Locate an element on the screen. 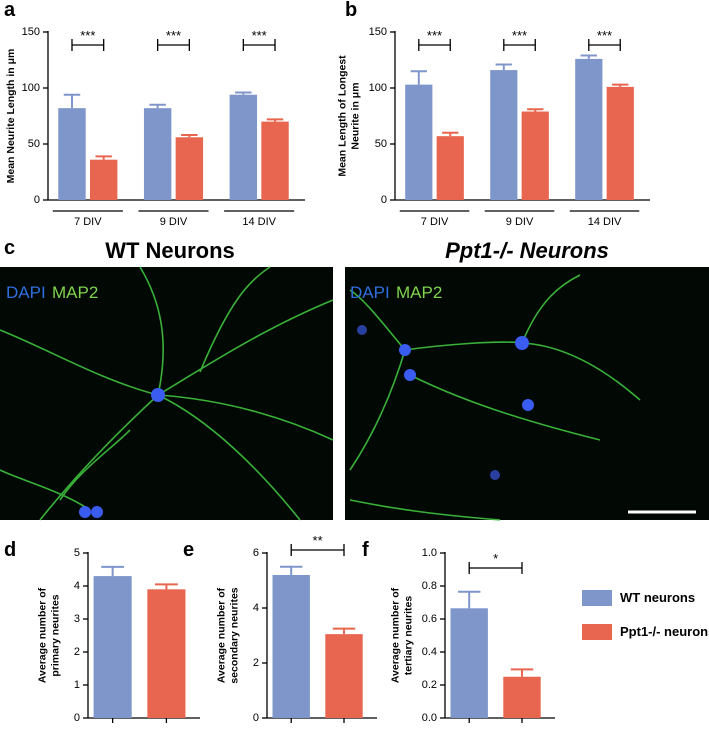 The image size is (709, 733). y-tick-label: 0.2 is located at coordinates (429, 685).